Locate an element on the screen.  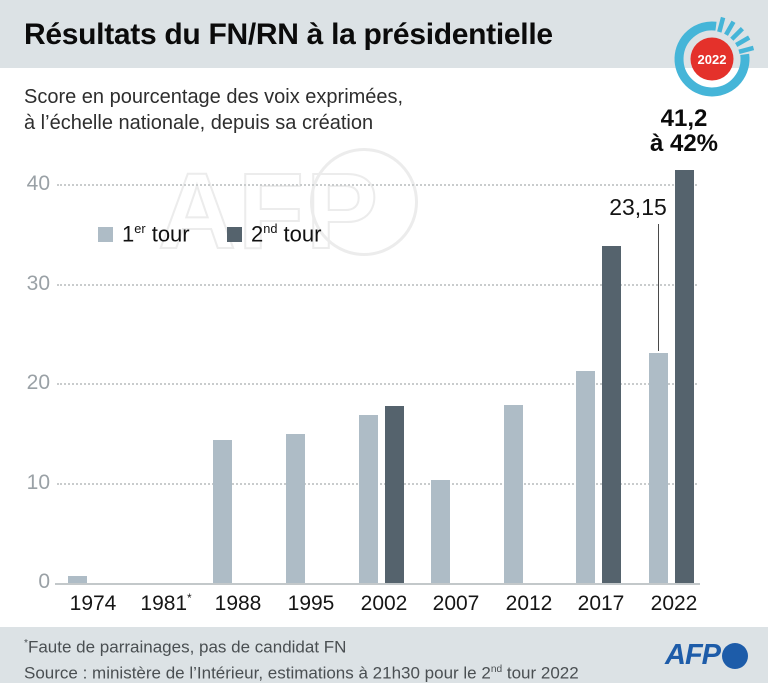
legend-item-1er-tour: 1er tour is located at coordinates (144, 234).